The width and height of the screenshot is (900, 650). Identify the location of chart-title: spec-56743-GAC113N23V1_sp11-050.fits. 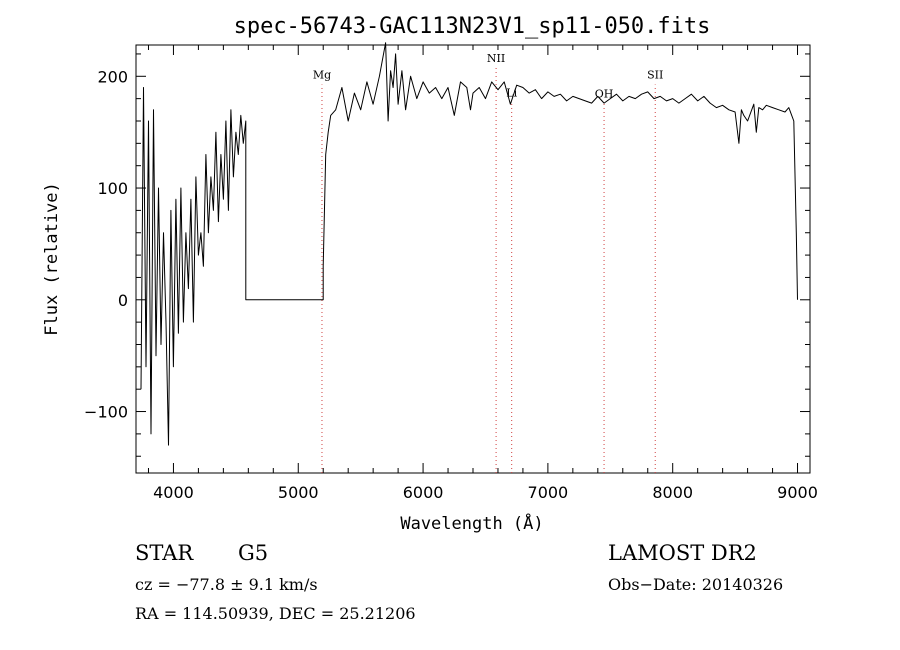
(472, 26).